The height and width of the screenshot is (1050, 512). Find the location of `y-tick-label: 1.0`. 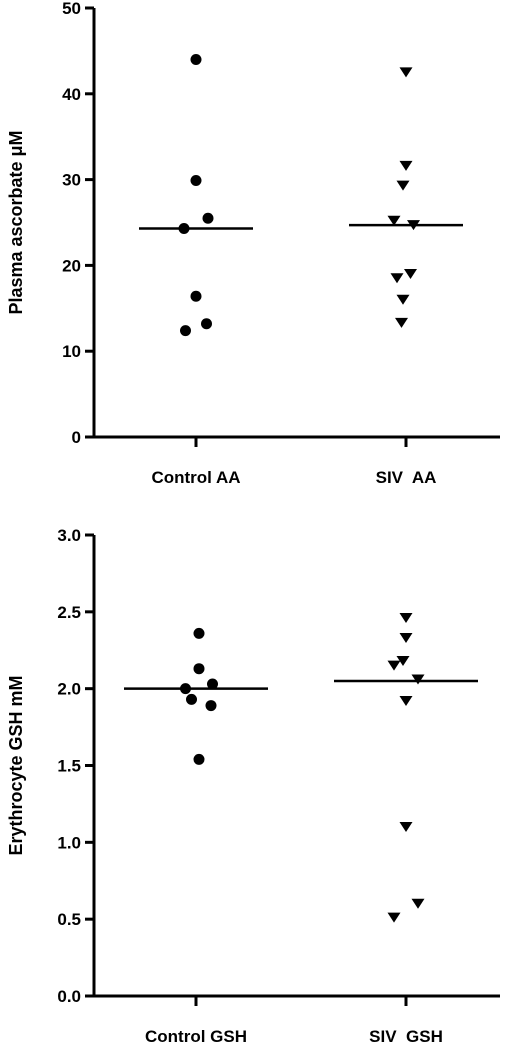

y-tick-label: 1.0 is located at coordinates (69, 842).